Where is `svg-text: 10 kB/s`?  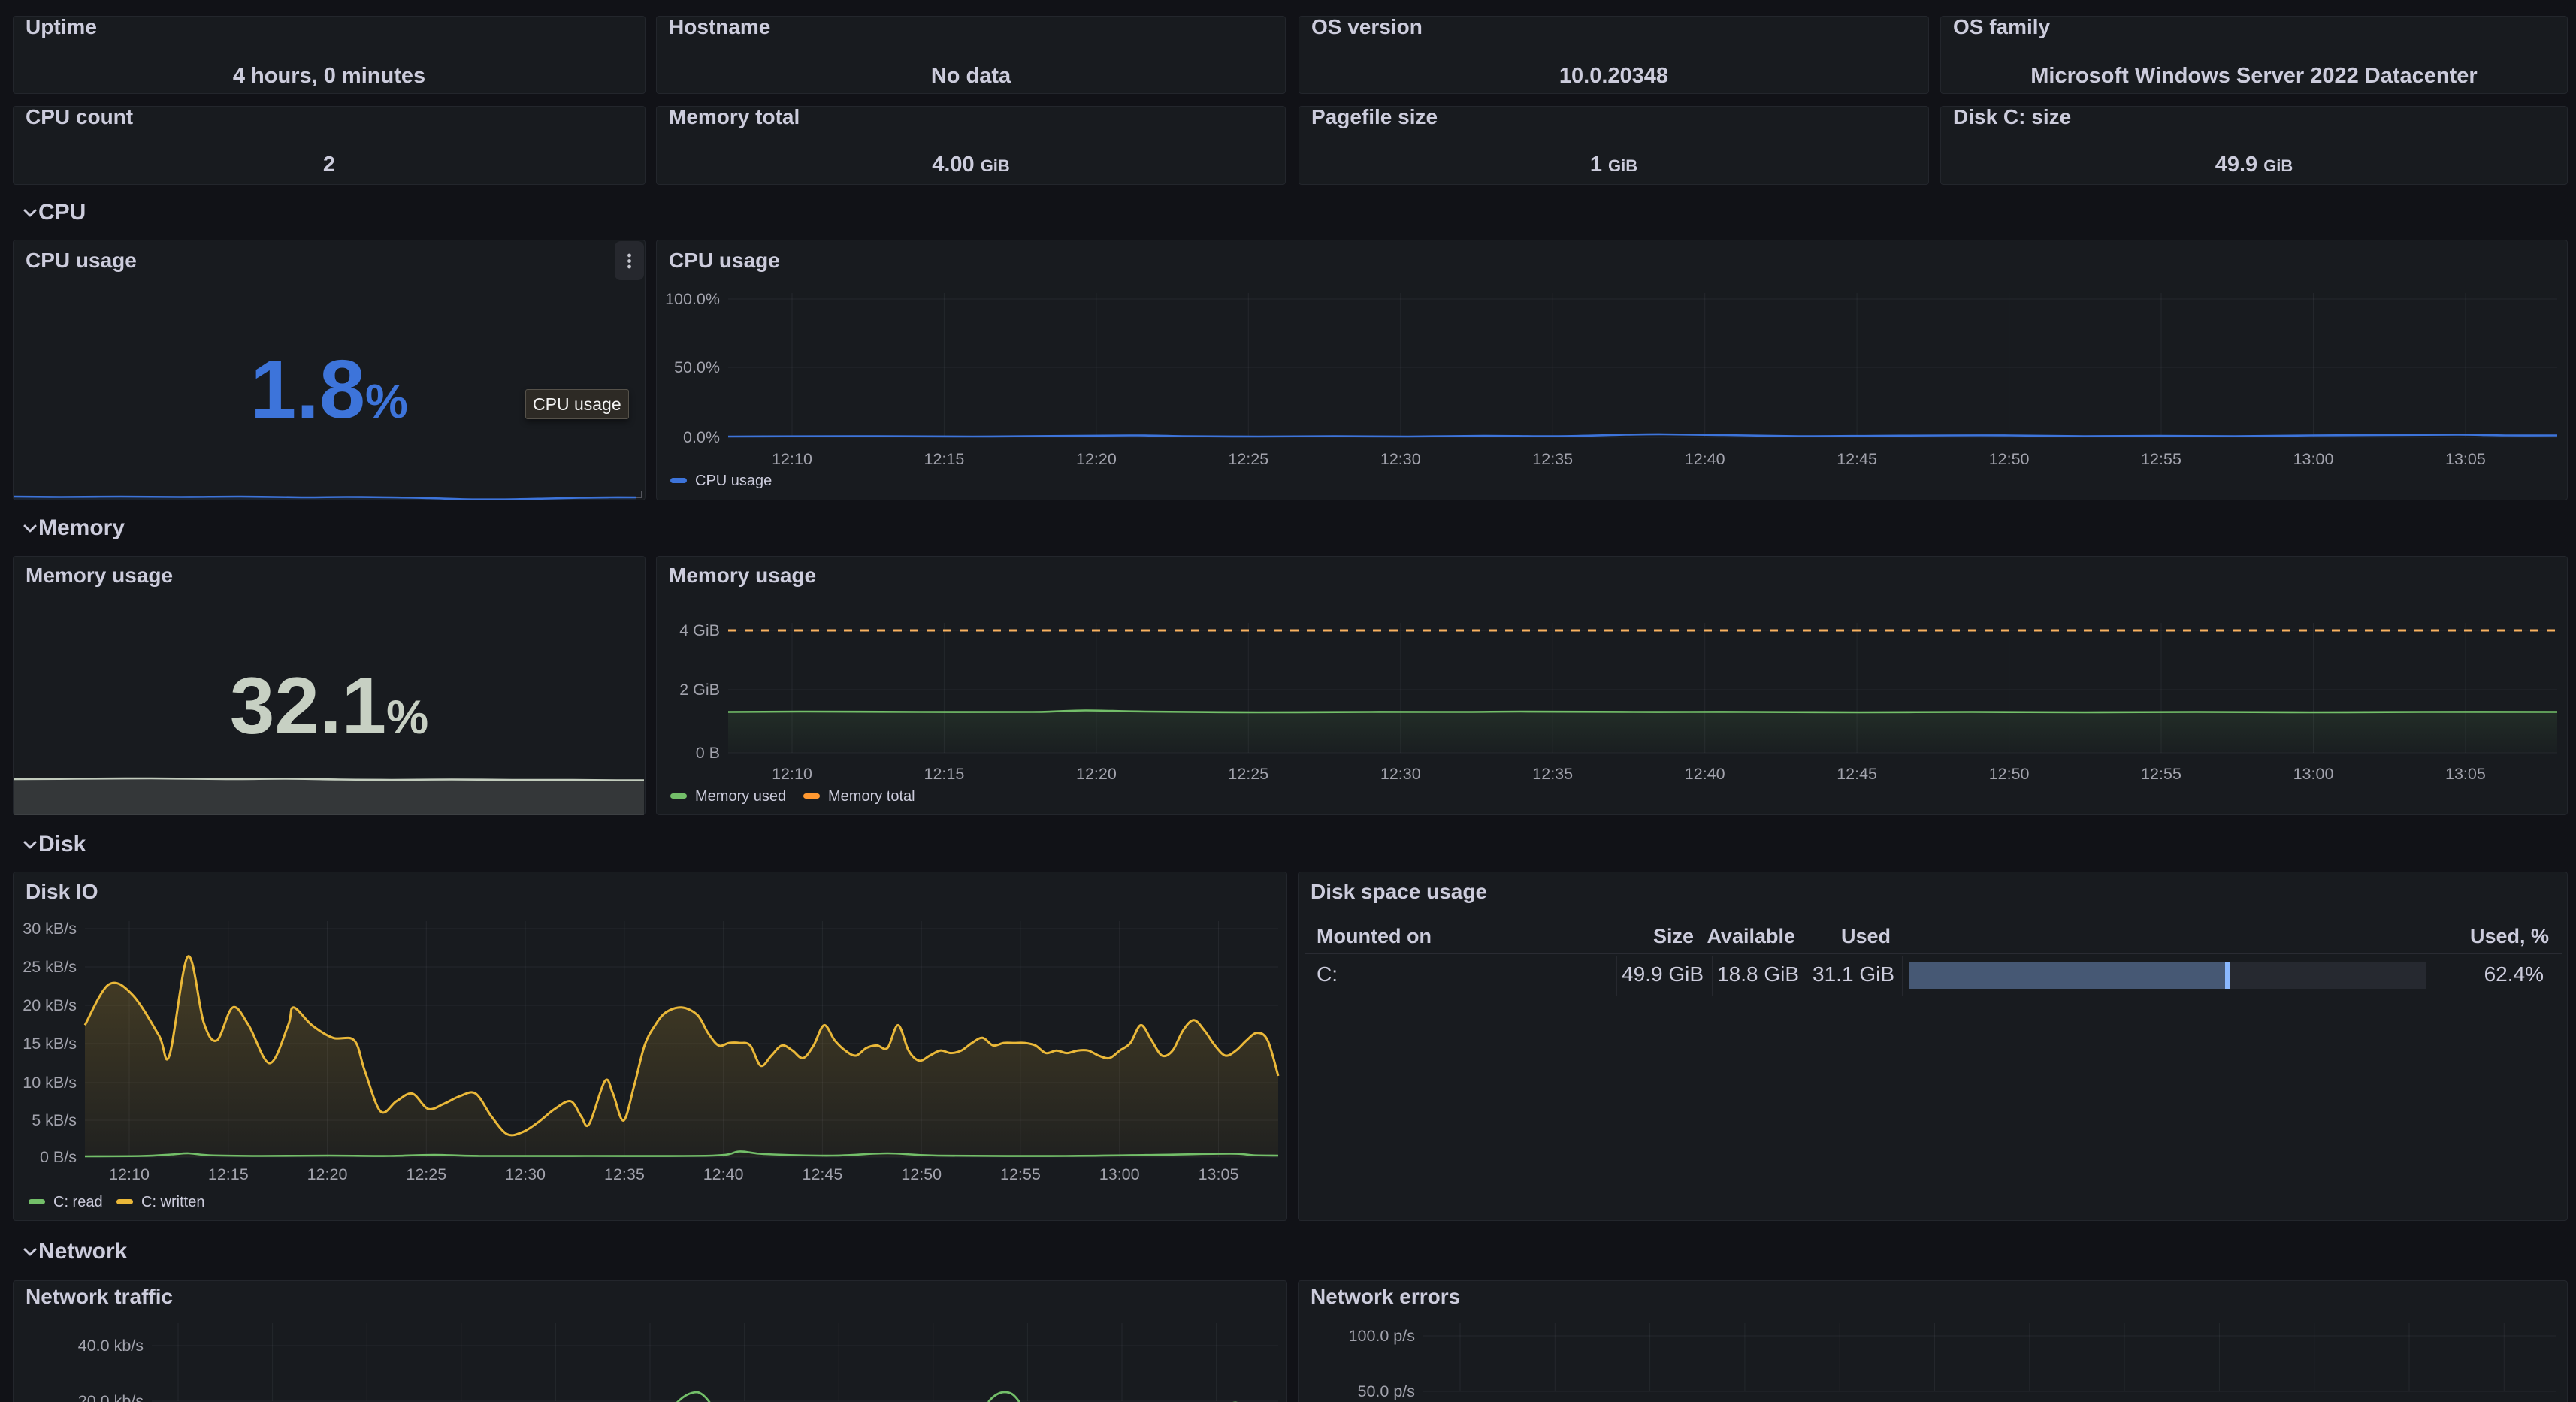 svg-text: 10 kB/s is located at coordinates (50, 1083).